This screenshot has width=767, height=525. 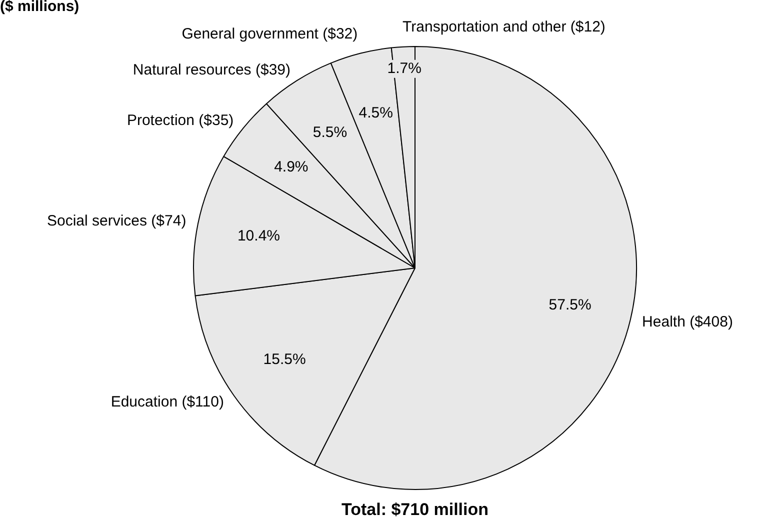 I want to click on data-label: 4.9%, so click(x=291, y=167).